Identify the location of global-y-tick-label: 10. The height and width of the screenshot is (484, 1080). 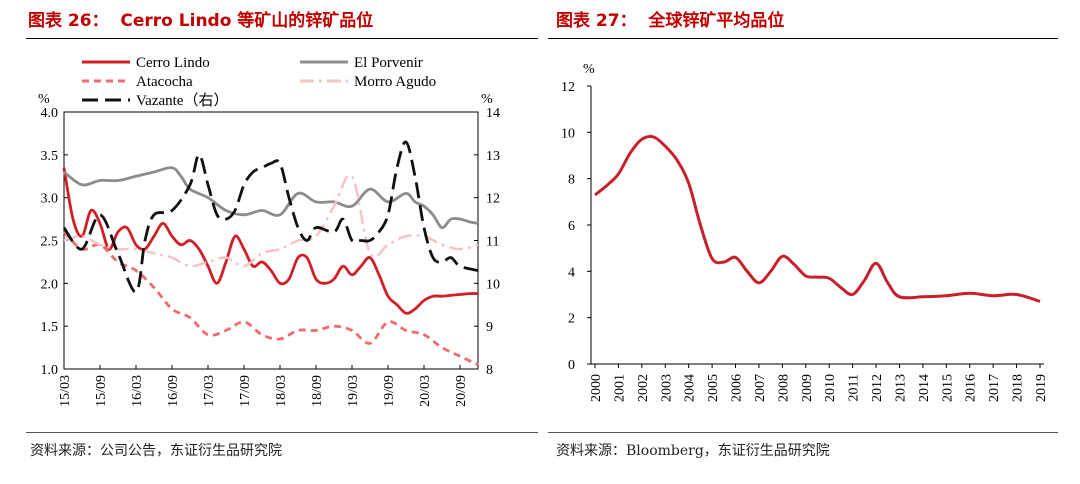
(568, 133).